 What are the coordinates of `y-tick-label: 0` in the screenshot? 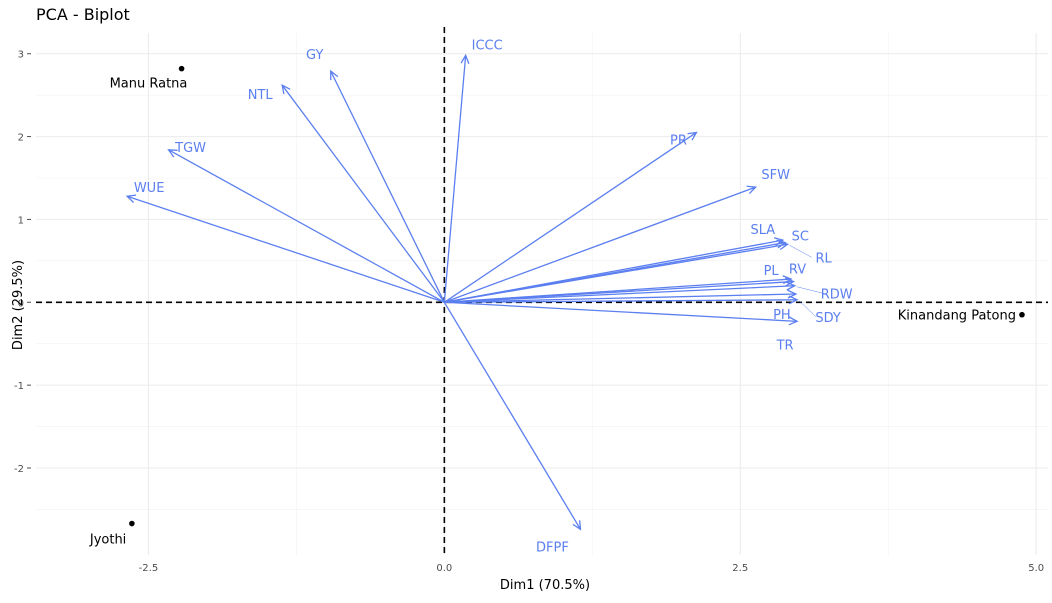 It's located at (21, 303).